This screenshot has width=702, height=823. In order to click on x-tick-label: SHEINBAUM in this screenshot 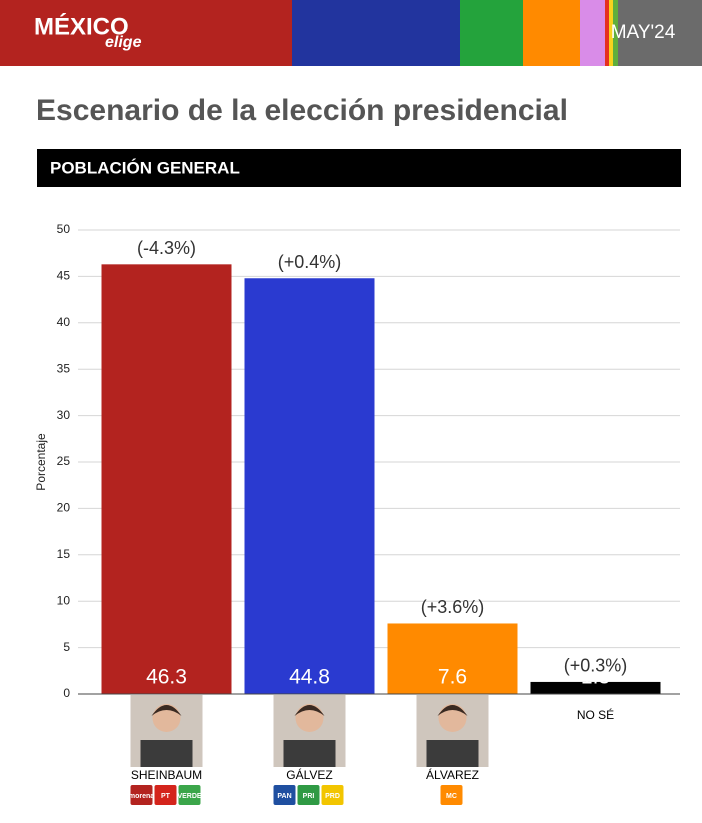, I will do `click(166, 775)`.